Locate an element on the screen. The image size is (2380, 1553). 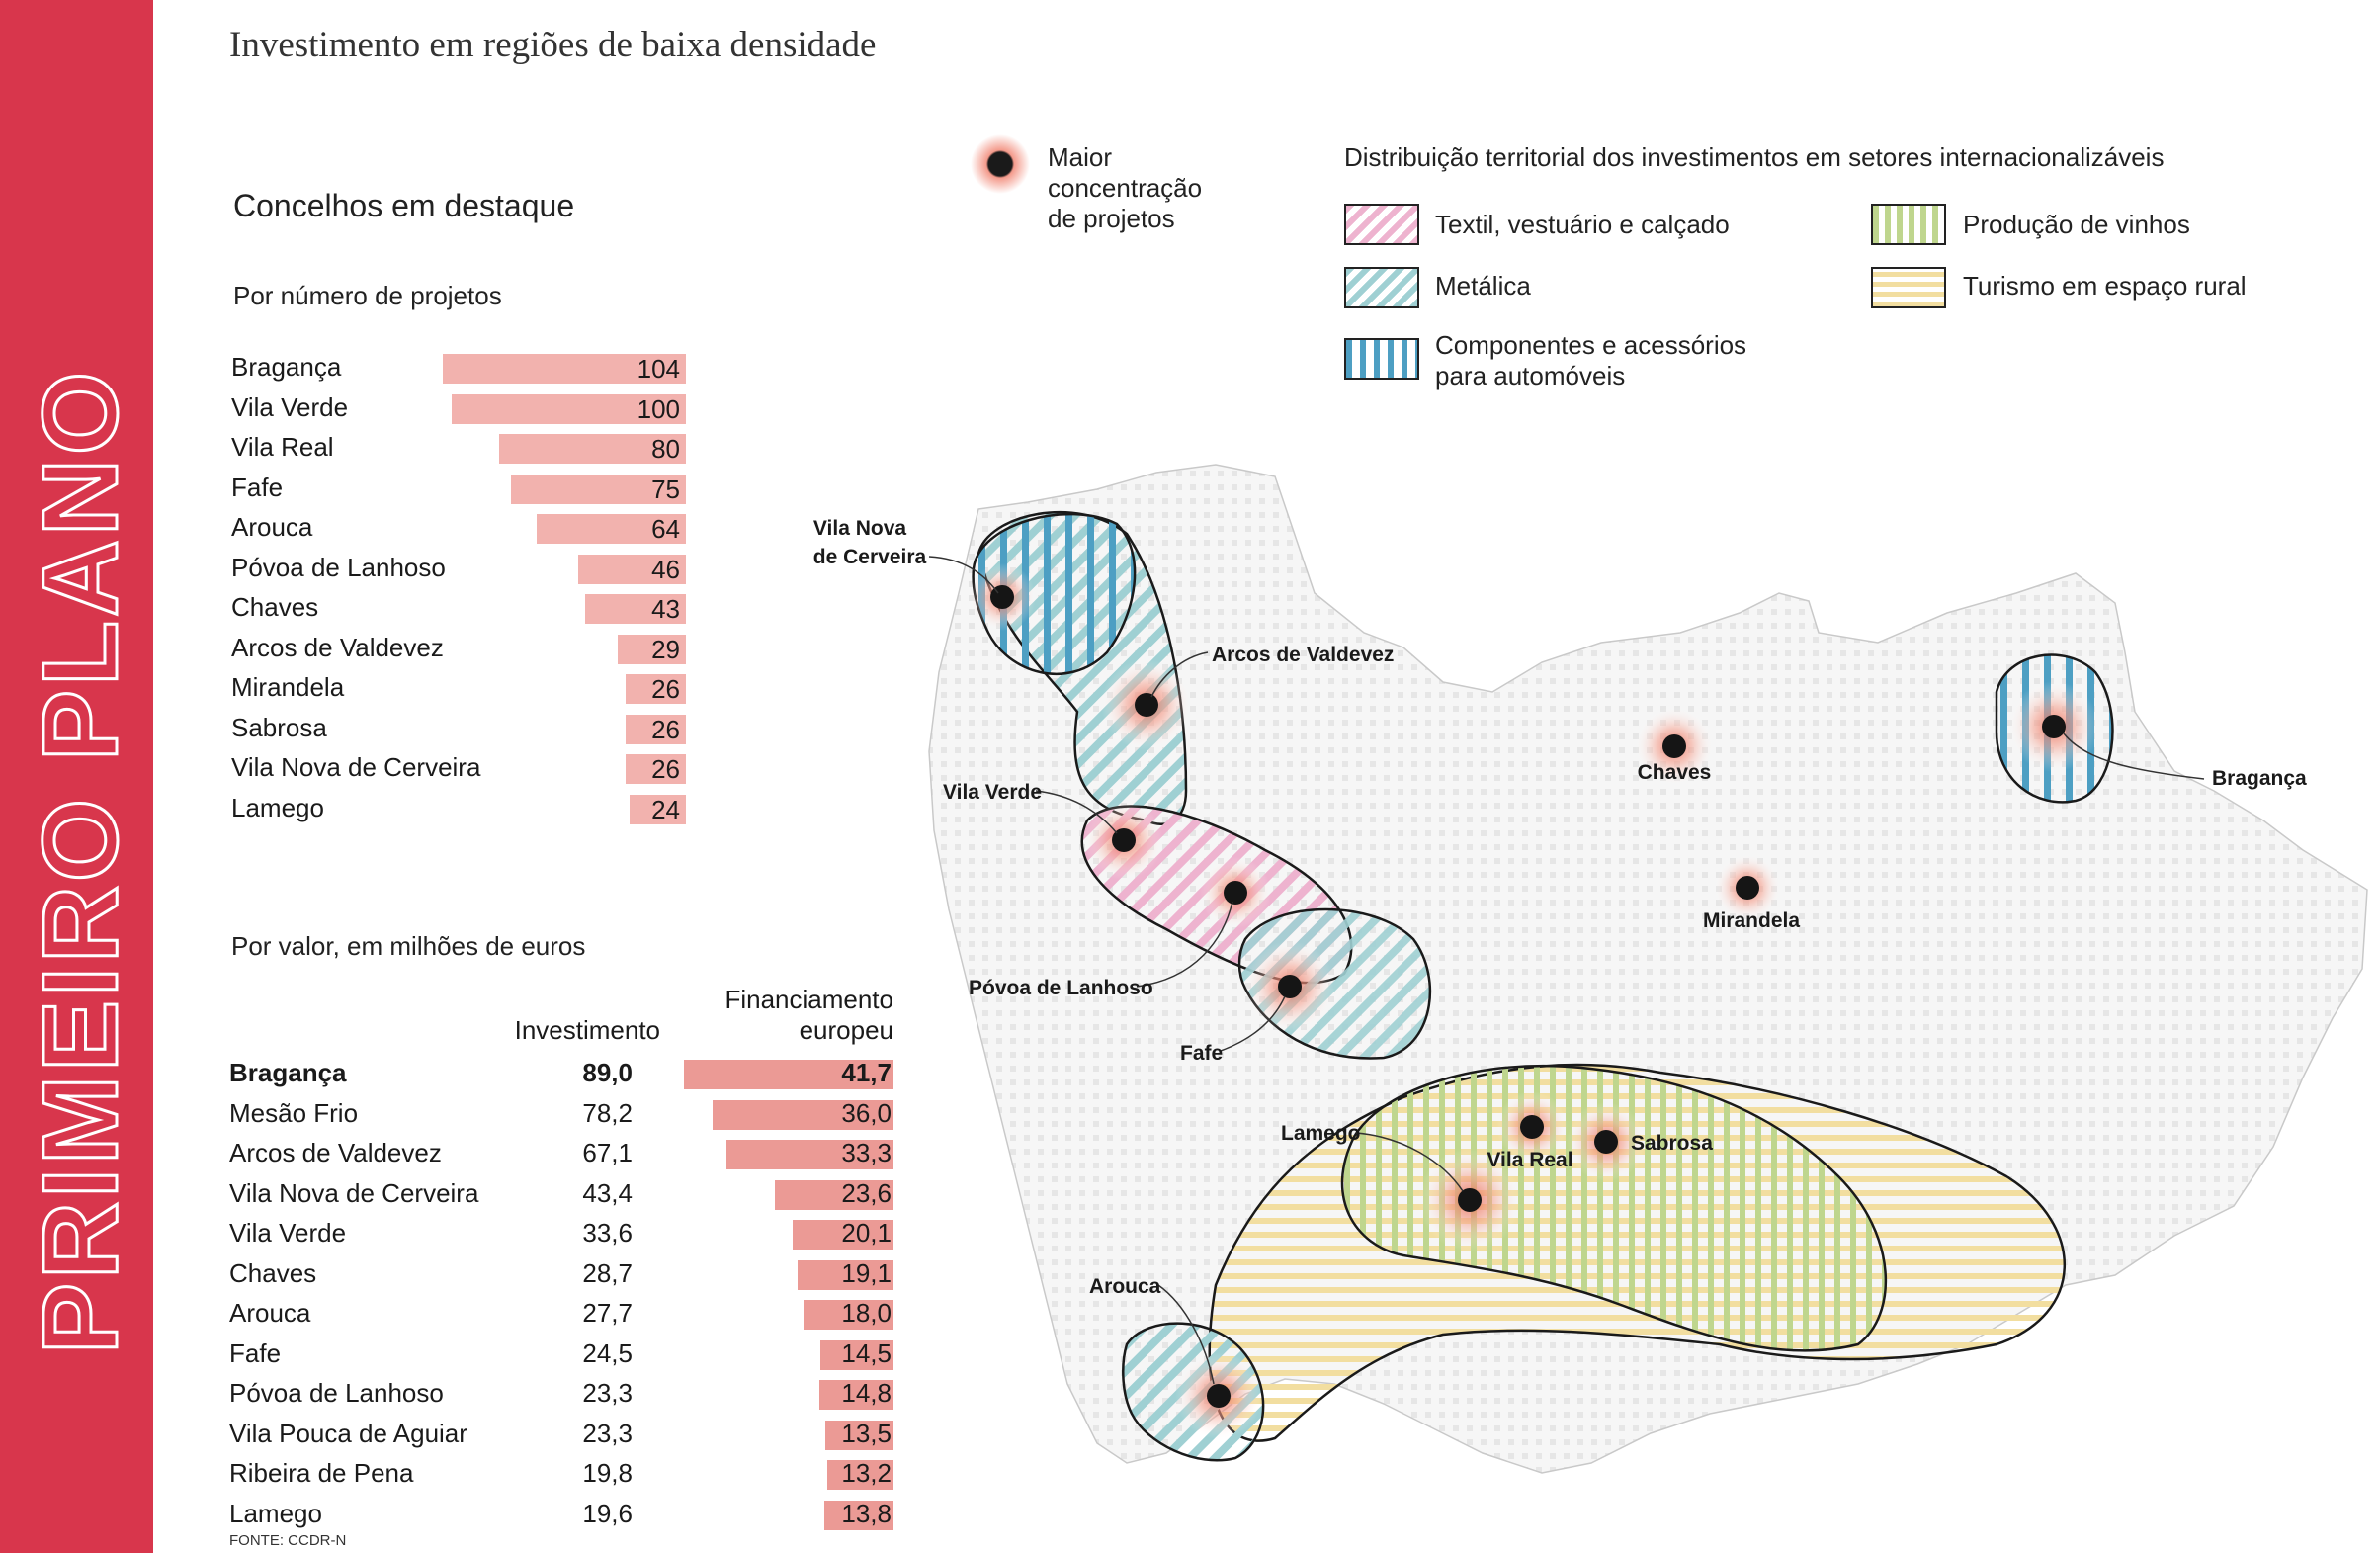
label-vila-nova-cerveira-1: Vila Nova is located at coordinates (859, 528).